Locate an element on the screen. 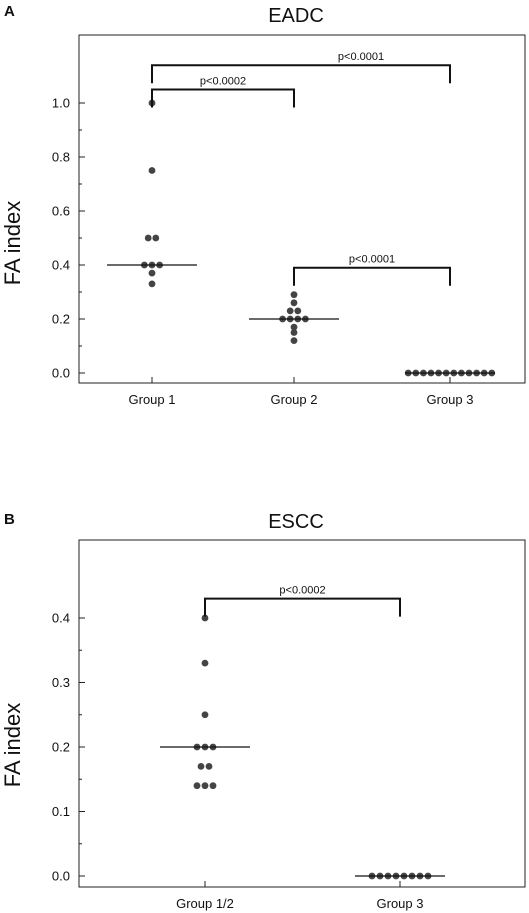  y-tick-label: 1.0 is located at coordinates (61, 103).